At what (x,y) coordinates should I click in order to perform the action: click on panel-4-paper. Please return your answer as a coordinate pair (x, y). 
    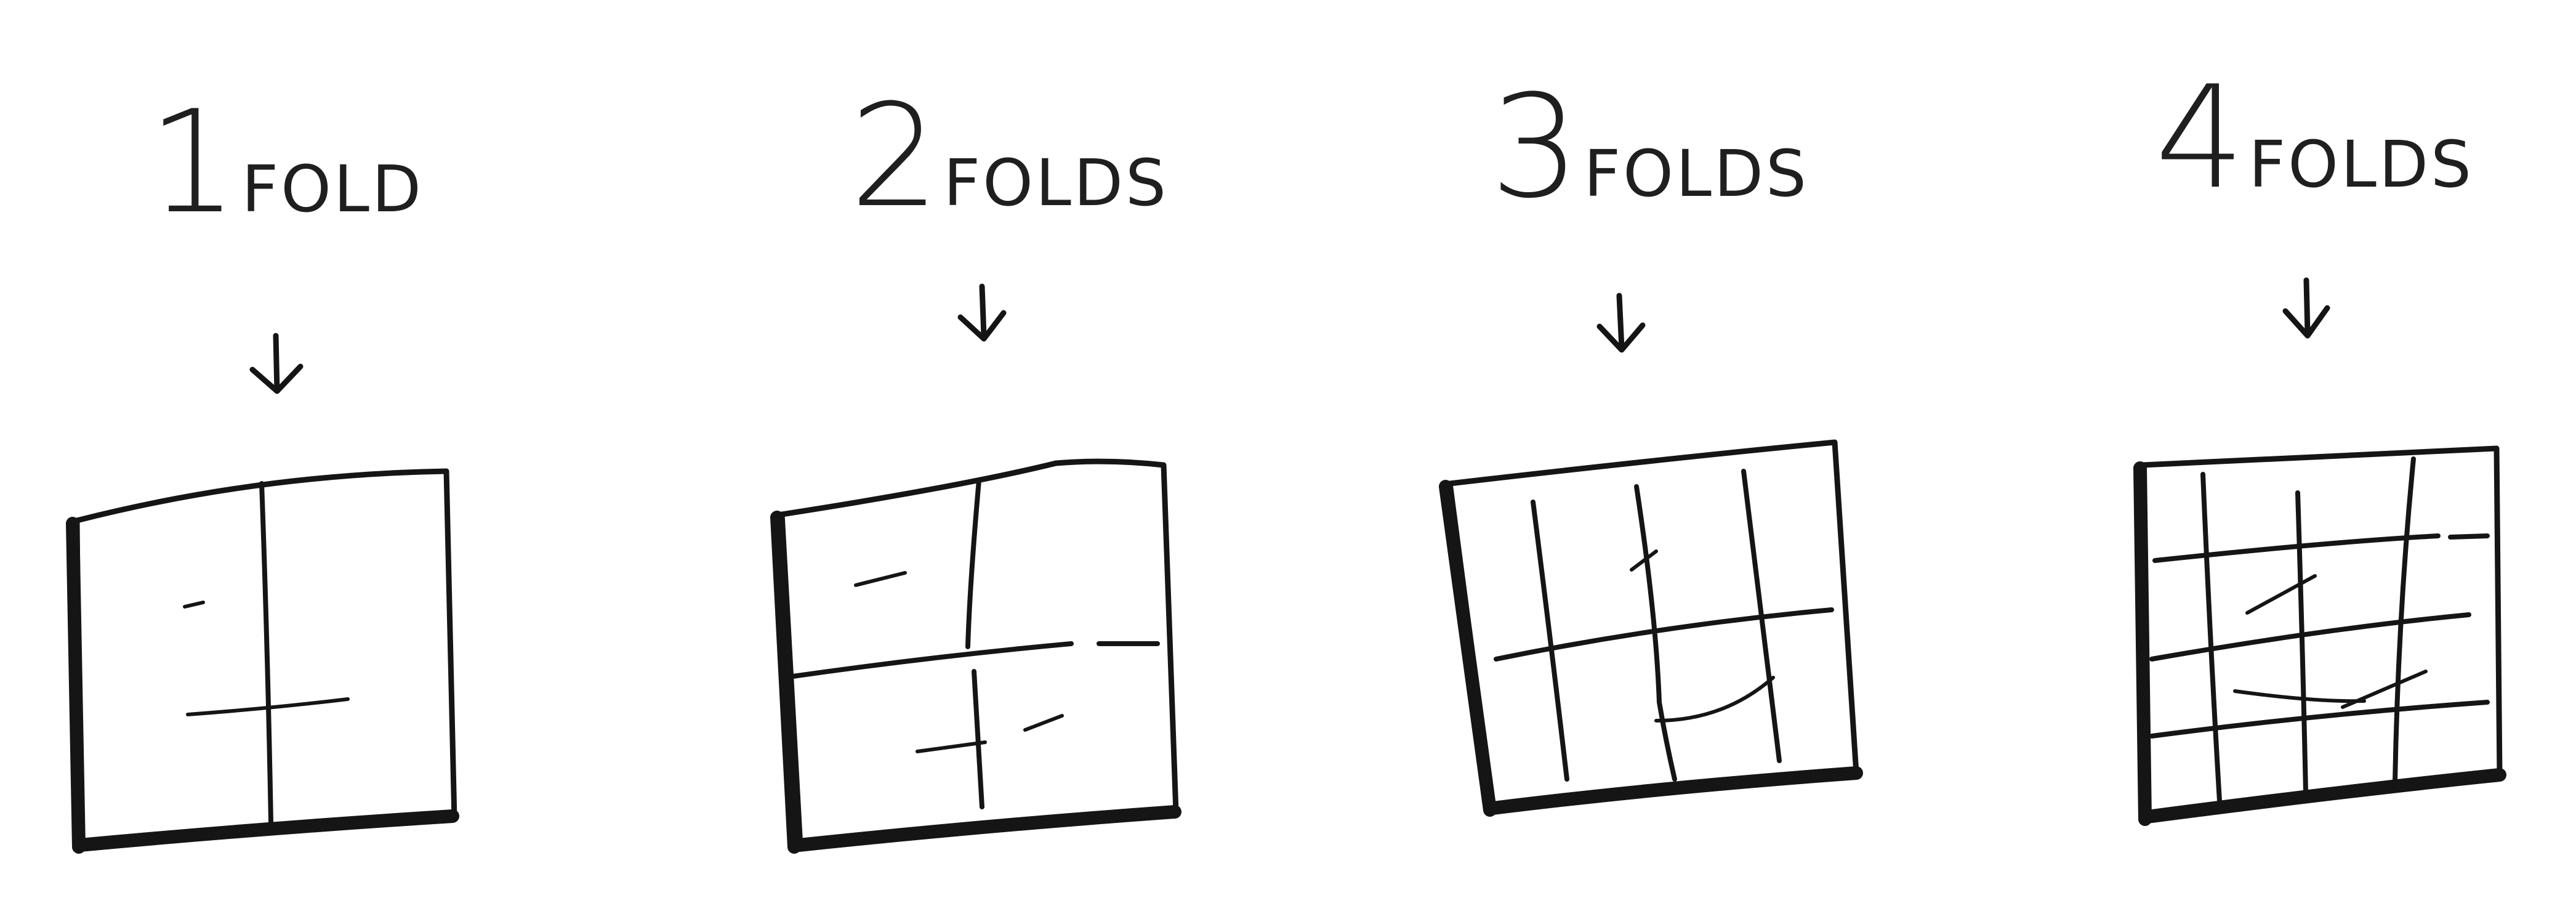
    Looking at the image, I should click on (2319, 635).